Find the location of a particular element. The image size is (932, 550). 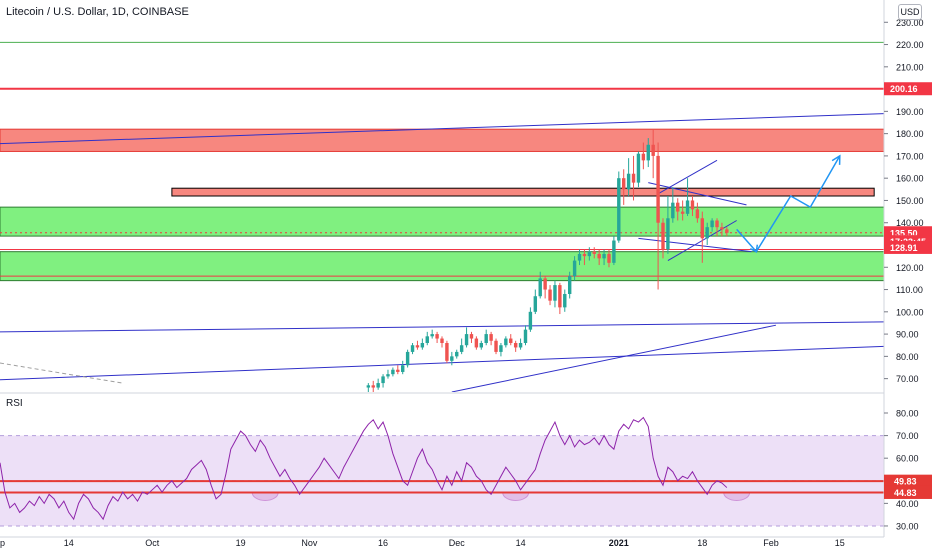

rsi-tick-label-0: 30.00 is located at coordinates (907, 526).